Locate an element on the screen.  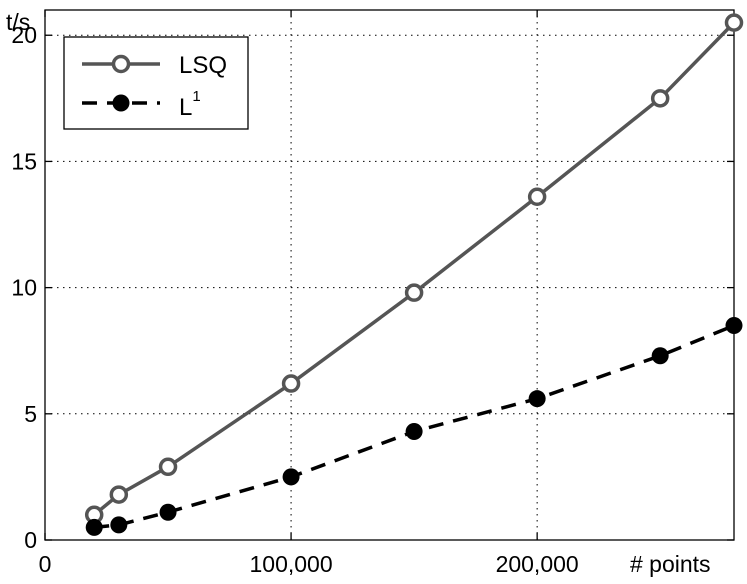
y-axis-title: t/s is located at coordinates (18, 22).